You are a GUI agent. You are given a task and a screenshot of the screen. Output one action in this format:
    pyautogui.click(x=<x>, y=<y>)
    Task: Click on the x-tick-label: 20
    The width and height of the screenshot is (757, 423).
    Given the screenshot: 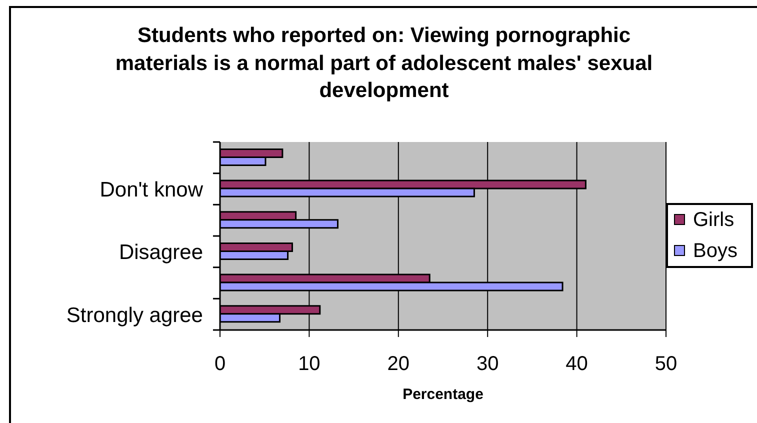 What is the action you would take?
    pyautogui.click(x=398, y=364)
    